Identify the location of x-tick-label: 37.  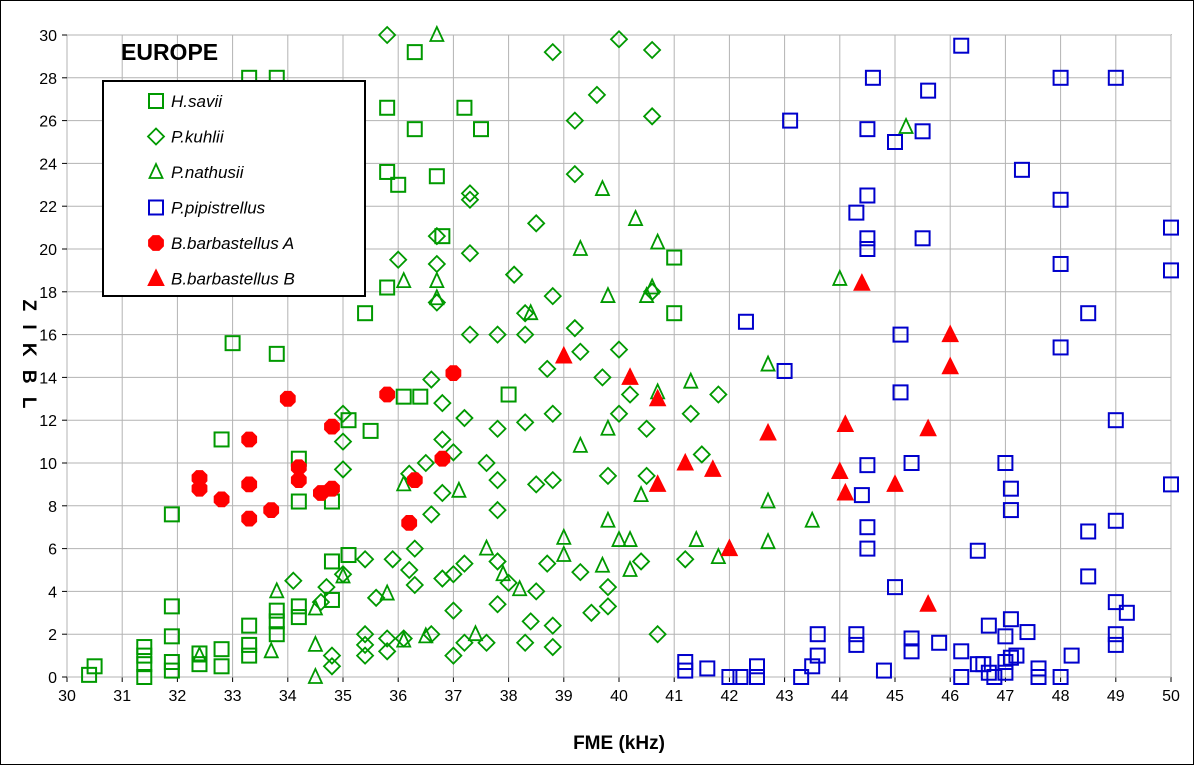
(454, 696).